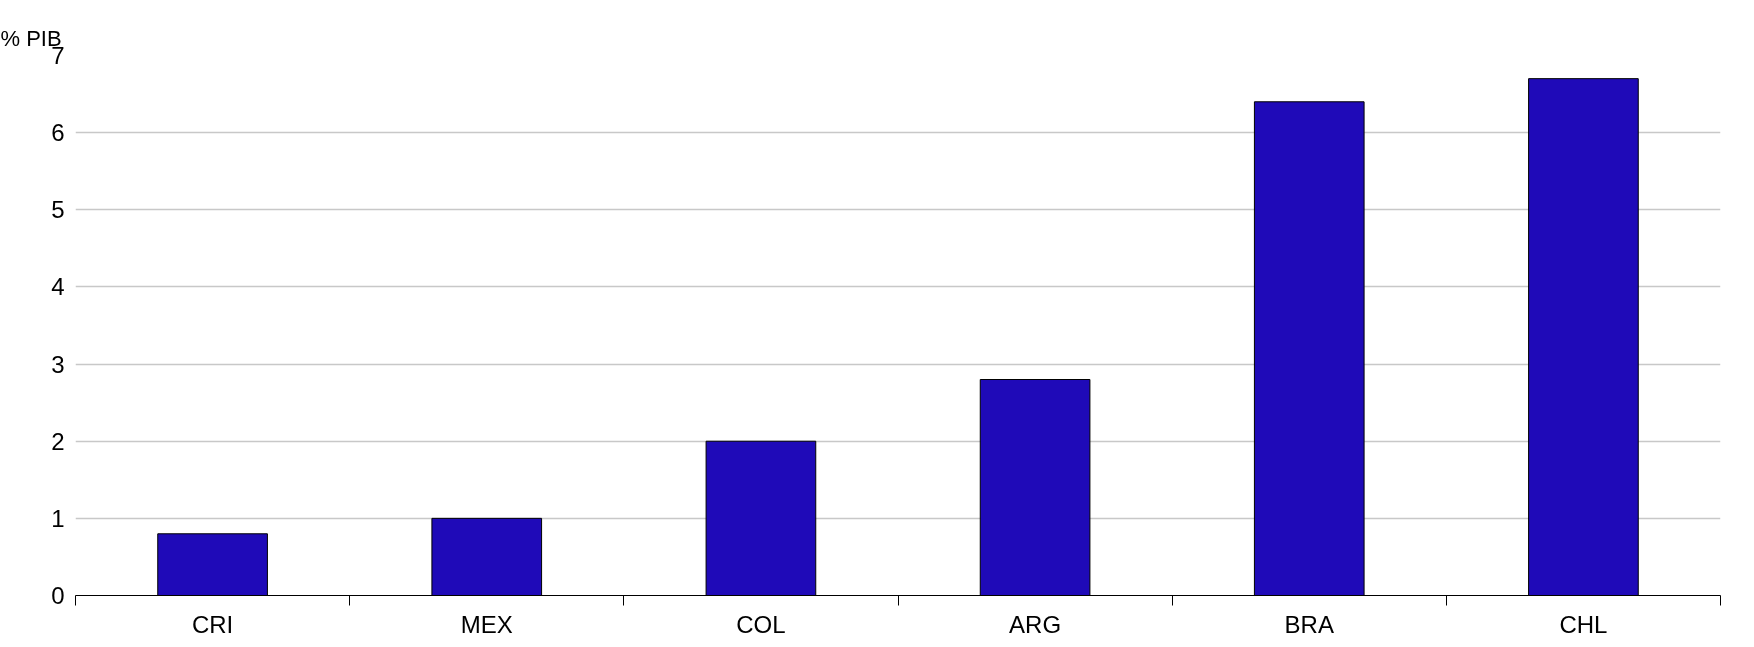 The height and width of the screenshot is (647, 1754). Describe the element at coordinates (1583, 624) in the screenshot. I see `x-tick-label: CHL` at that location.